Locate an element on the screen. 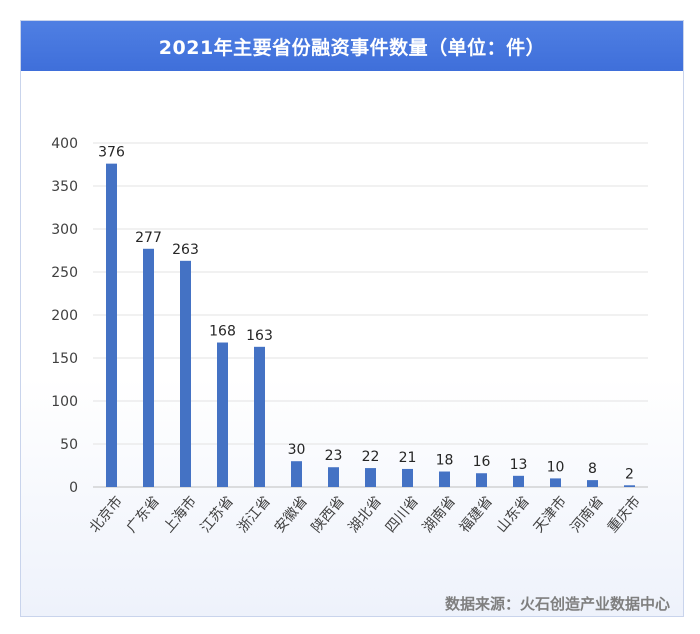 Image resolution: width=700 pixels, height=634 pixels. x-tick-label: 安徽省 is located at coordinates (291, 514).